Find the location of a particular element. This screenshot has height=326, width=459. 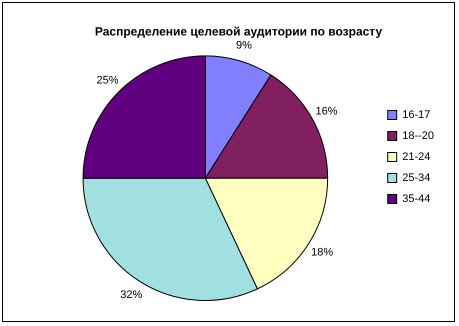

legend-label: 21-24 is located at coordinates (416, 157).